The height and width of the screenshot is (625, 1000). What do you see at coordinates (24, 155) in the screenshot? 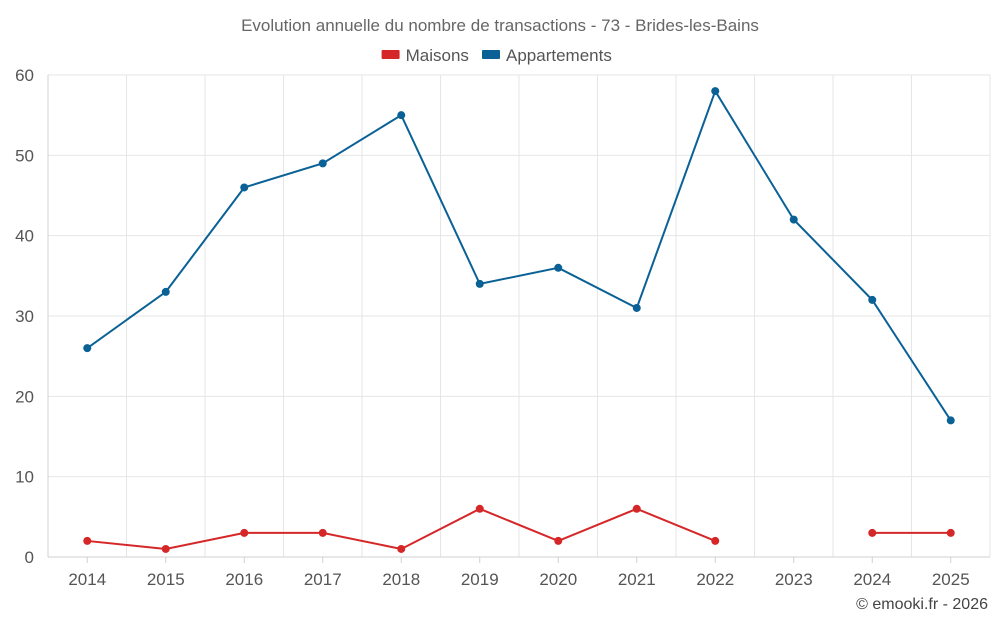
I see `y-tick-label: 50` at bounding box center [24, 155].